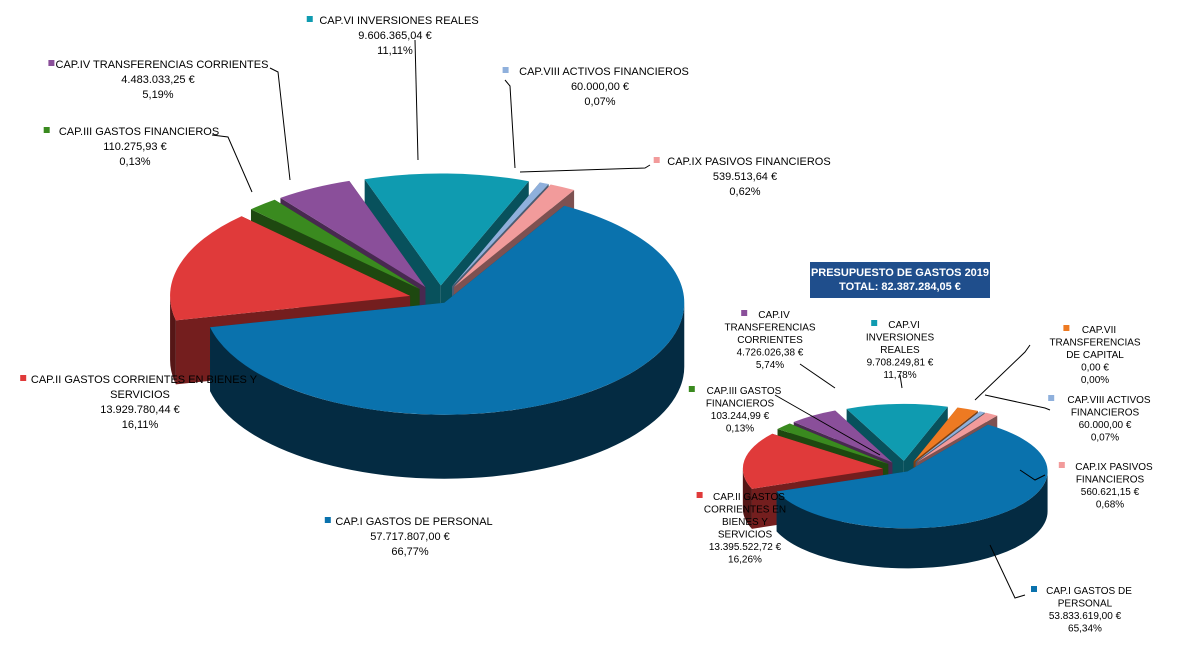 Image resolution: width=1195 pixels, height=665 pixels. Describe the element at coordinates (1095, 355) in the screenshot. I see `label-name: DE CAPITAL` at that location.